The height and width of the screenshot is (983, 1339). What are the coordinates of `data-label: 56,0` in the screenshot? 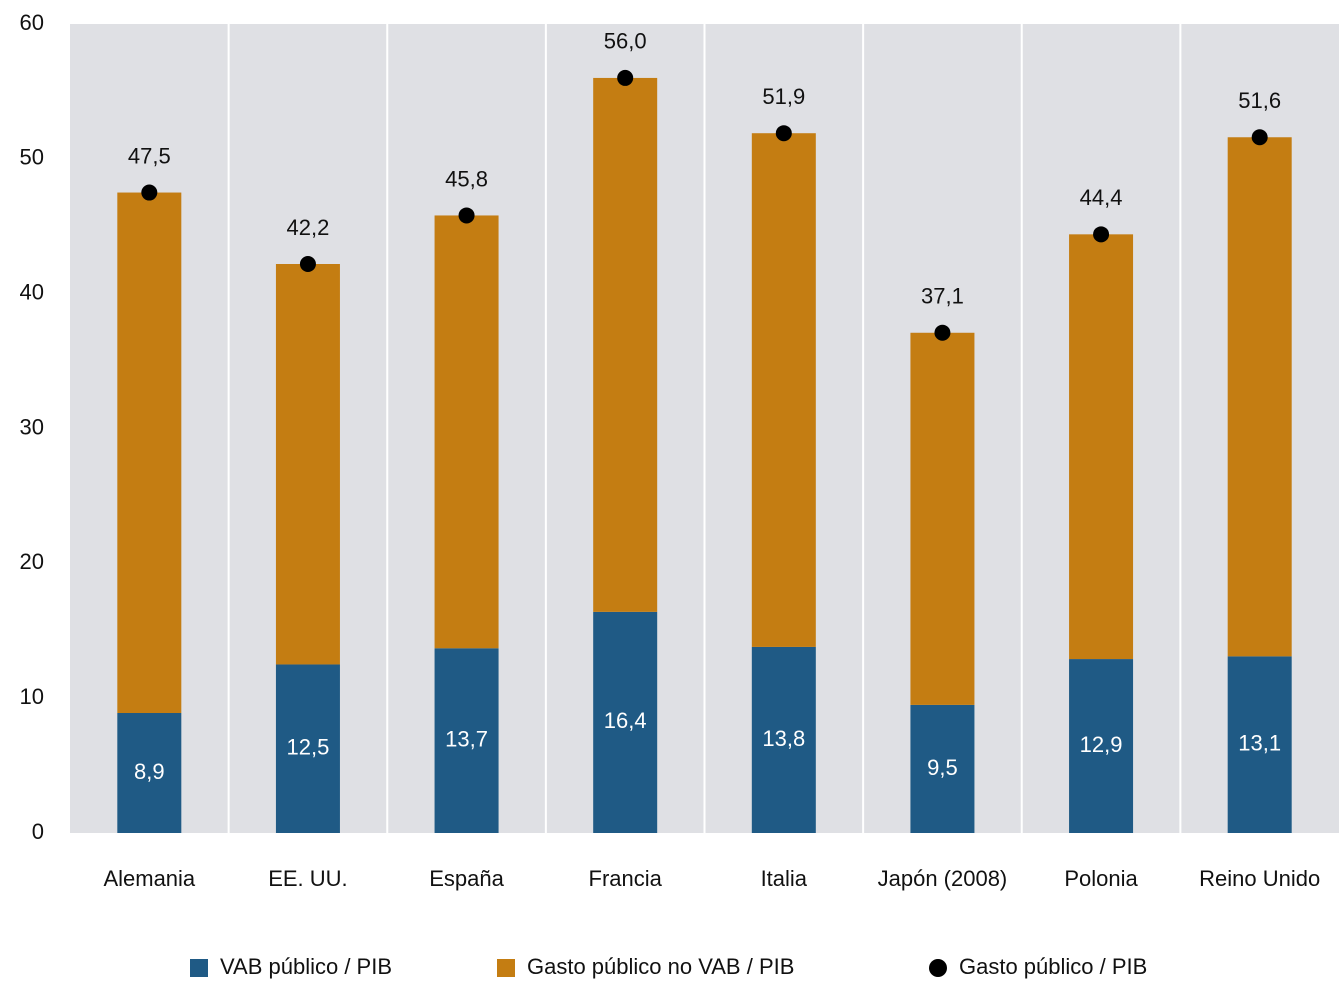 It's located at (625, 41).